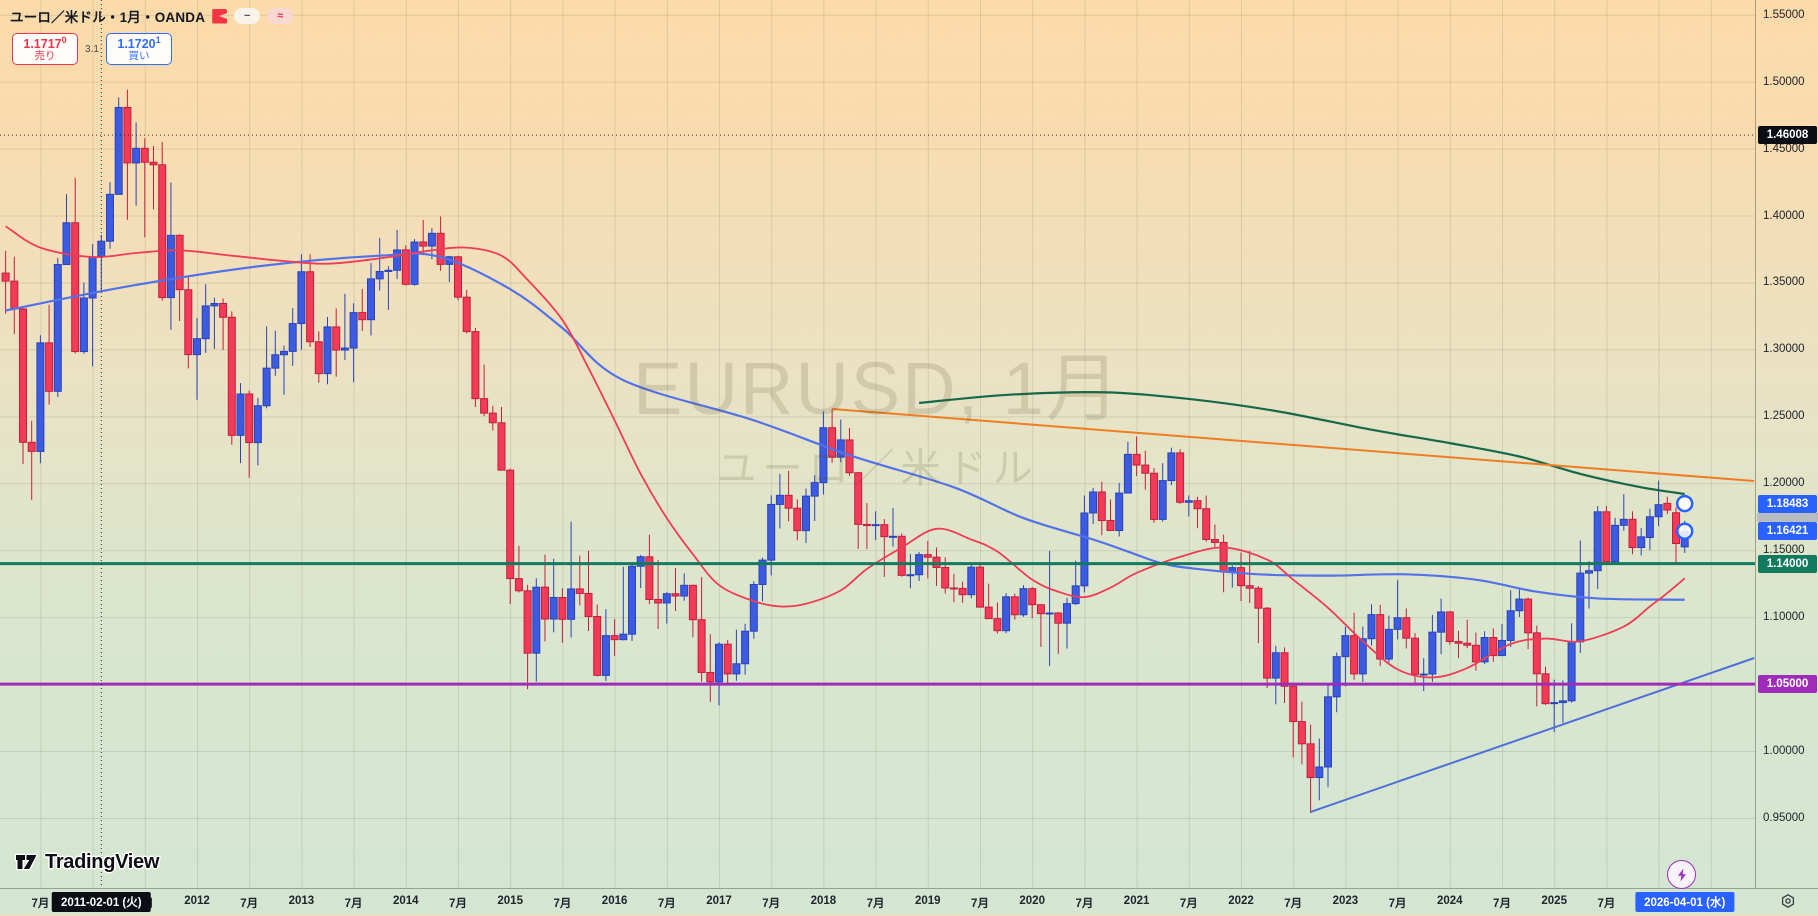  What do you see at coordinates (45, 49) in the screenshot?
I see `sell-button: 1.17170 売り` at bounding box center [45, 49].